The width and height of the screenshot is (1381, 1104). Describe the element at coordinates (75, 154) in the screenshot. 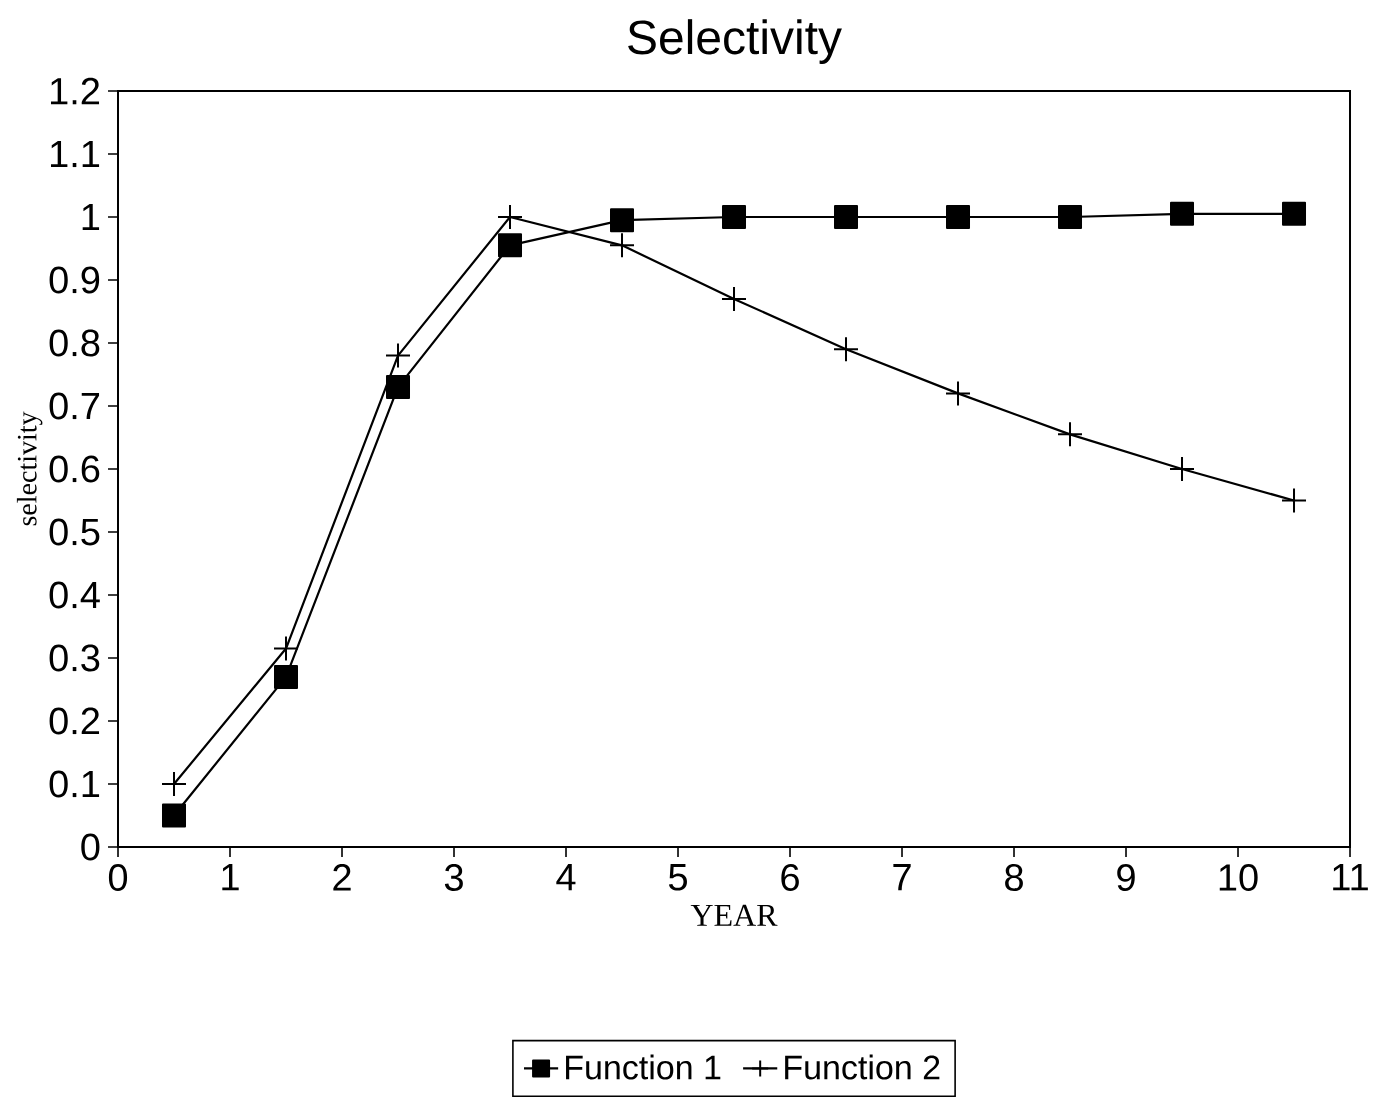

I see `y-tick-label: 1.1` at that location.